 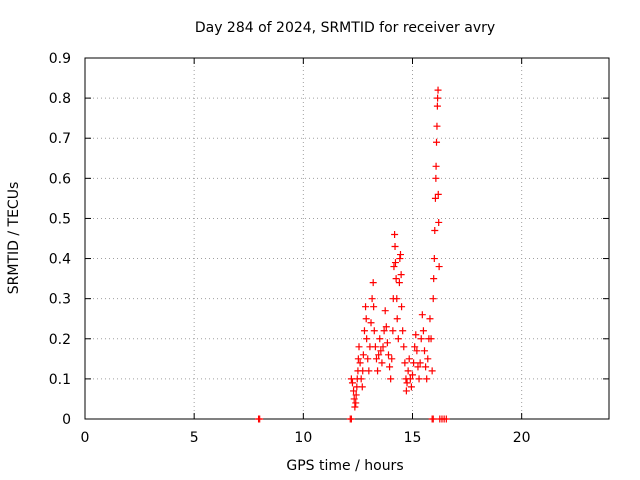 What do you see at coordinates (60, 99) in the screenshot?
I see `y-tick-label: 0.8` at bounding box center [60, 99].